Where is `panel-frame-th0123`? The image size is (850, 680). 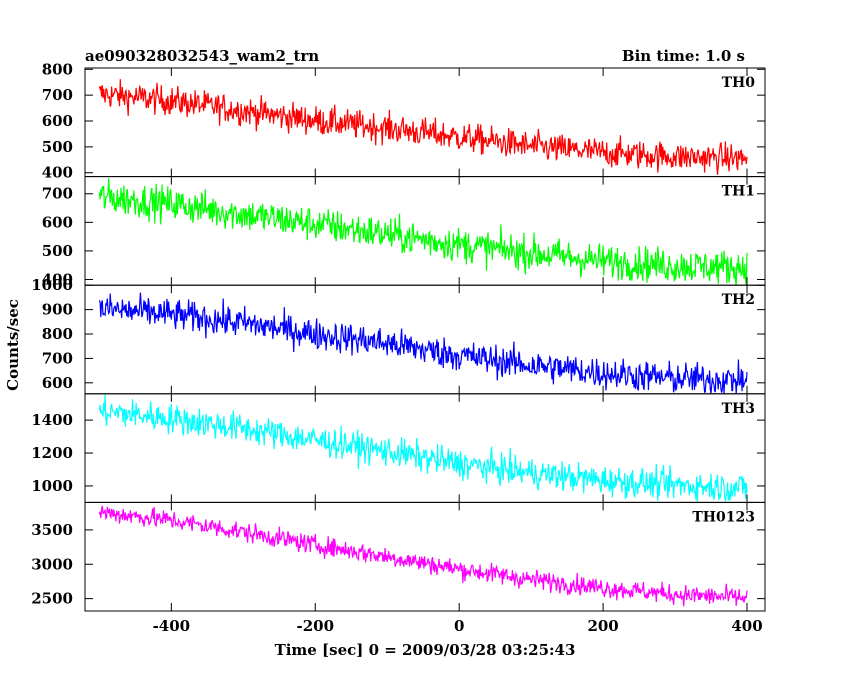 panel-frame-th0123 is located at coordinates (425, 556).